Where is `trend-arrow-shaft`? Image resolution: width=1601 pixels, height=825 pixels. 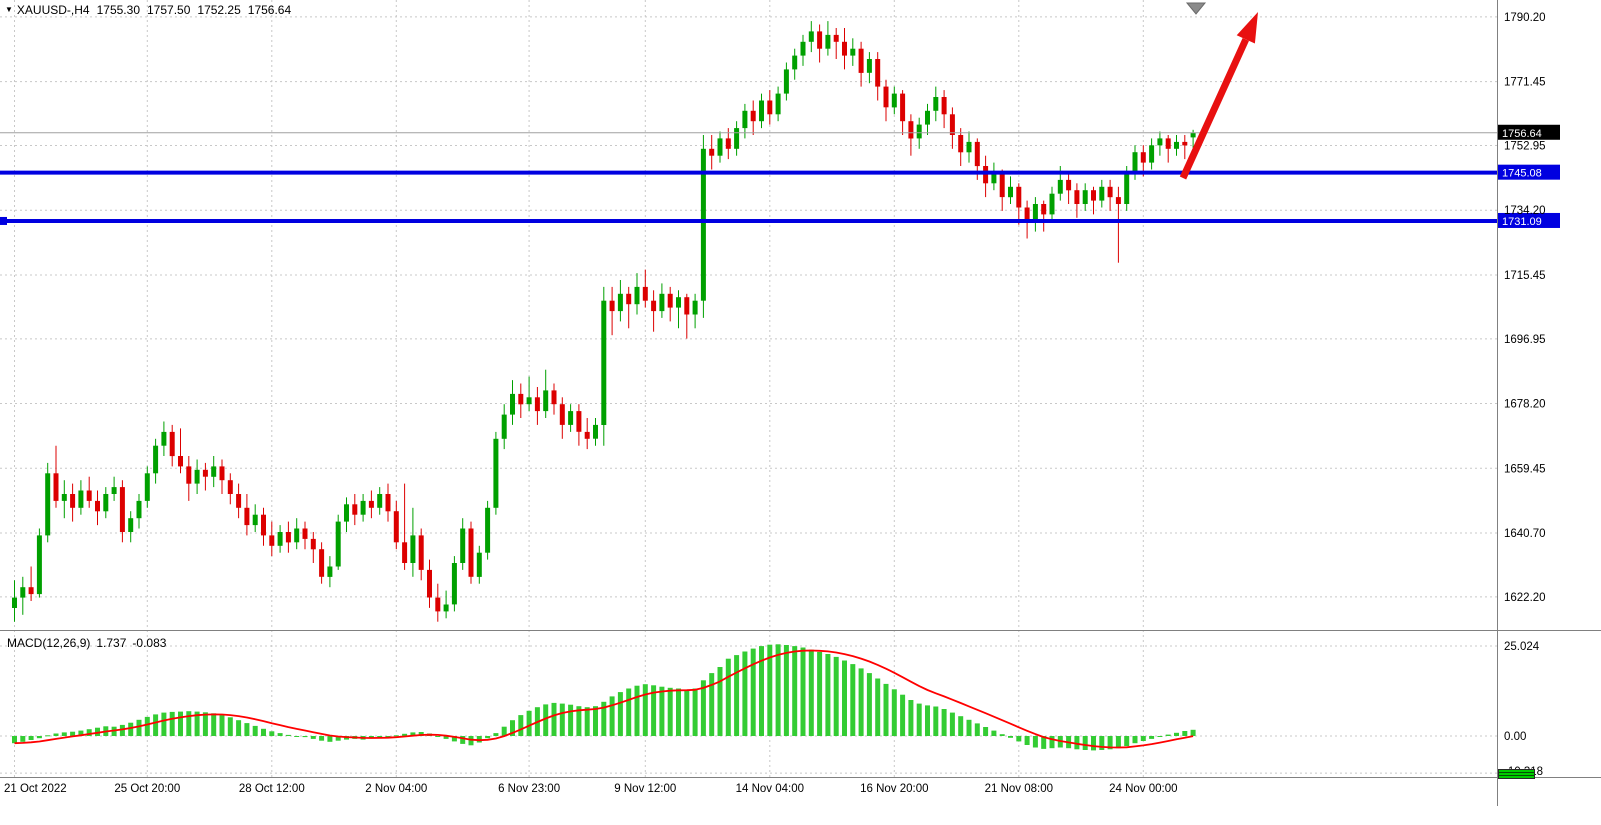 trend-arrow-shaft is located at coordinates (1214, 108).